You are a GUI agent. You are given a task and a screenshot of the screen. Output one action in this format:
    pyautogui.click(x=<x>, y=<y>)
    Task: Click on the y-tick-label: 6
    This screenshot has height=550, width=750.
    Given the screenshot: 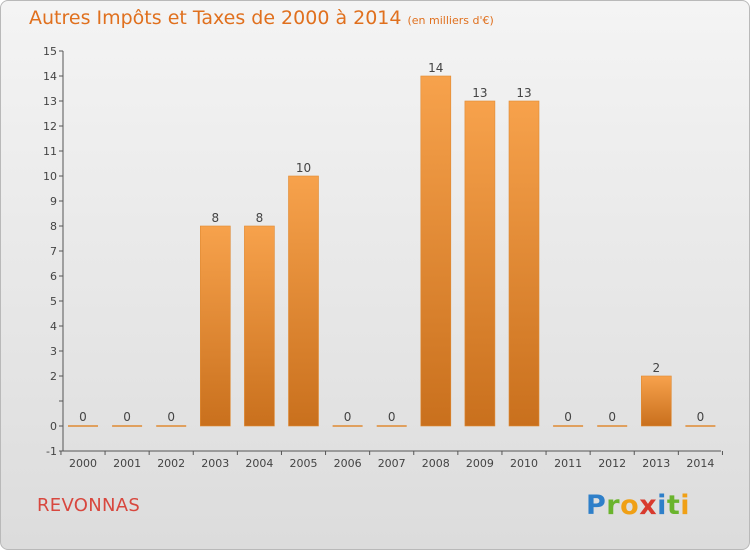 What is the action you would take?
    pyautogui.click(x=53, y=276)
    